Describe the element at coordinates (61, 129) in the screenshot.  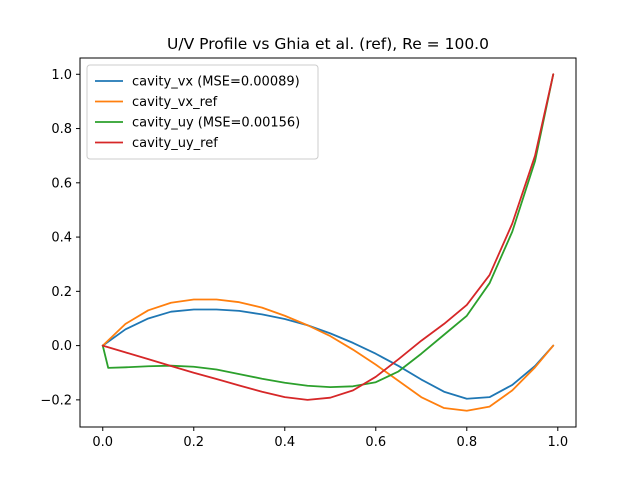
I see `y-tick-label: 0.8` at that location.